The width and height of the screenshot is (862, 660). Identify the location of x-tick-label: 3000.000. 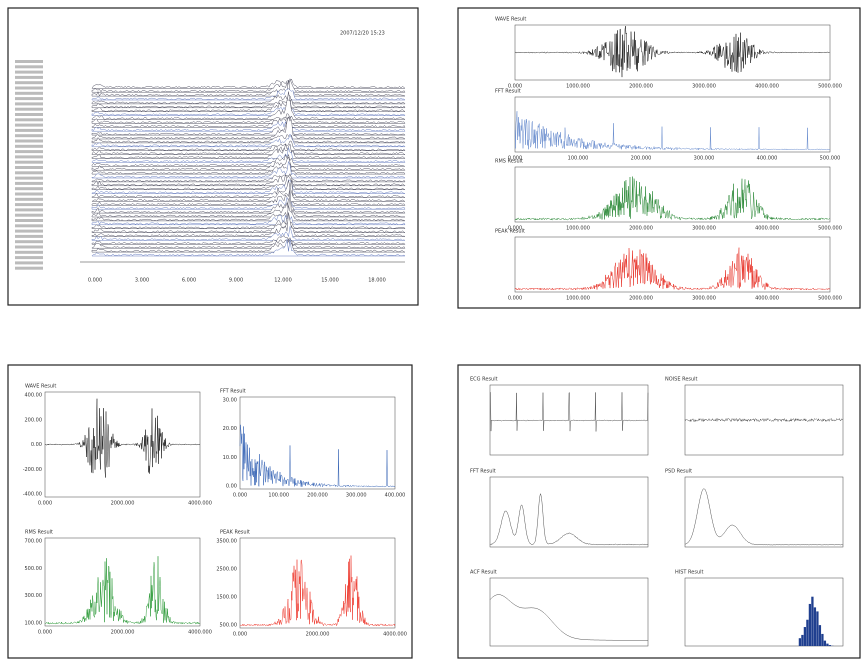
(704, 87).